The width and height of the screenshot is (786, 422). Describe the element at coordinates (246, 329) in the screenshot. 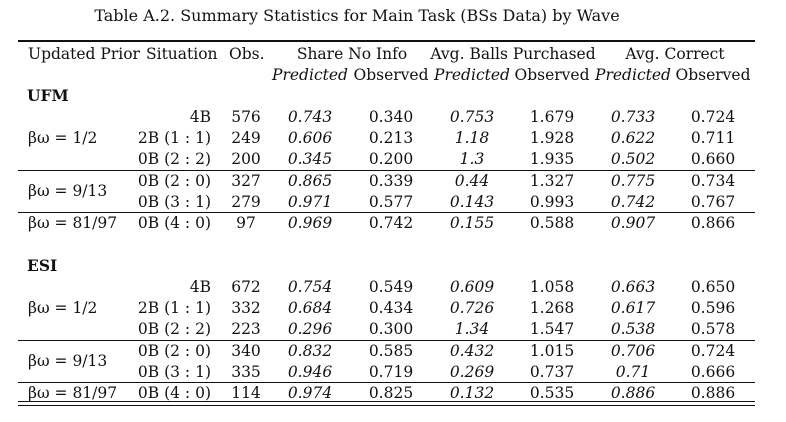

I see `cell-obs: 223` at that location.